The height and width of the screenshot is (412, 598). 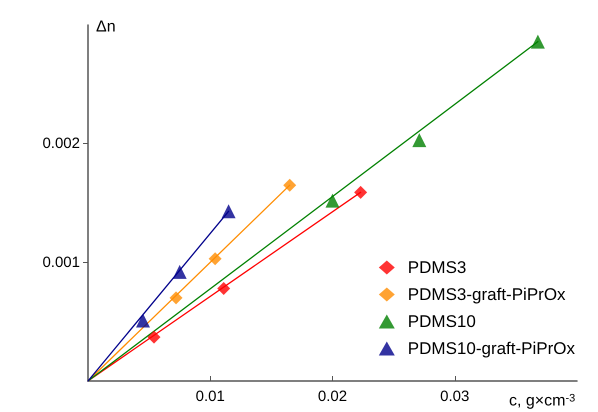 I want to click on legend-label: PDMS10, so click(x=442, y=321).